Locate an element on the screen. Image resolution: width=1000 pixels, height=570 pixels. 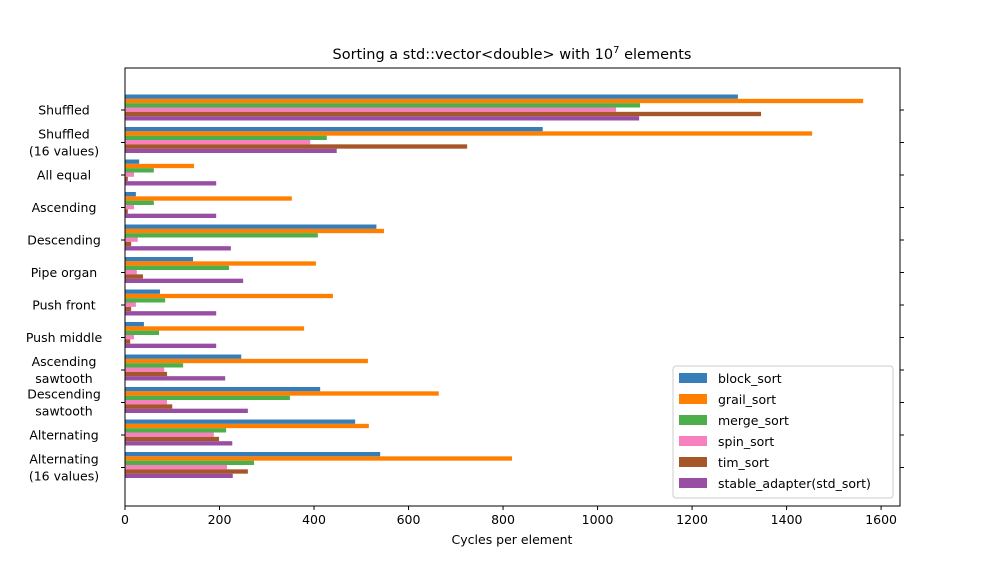
x-tick-label: 400 is located at coordinates (314, 519).